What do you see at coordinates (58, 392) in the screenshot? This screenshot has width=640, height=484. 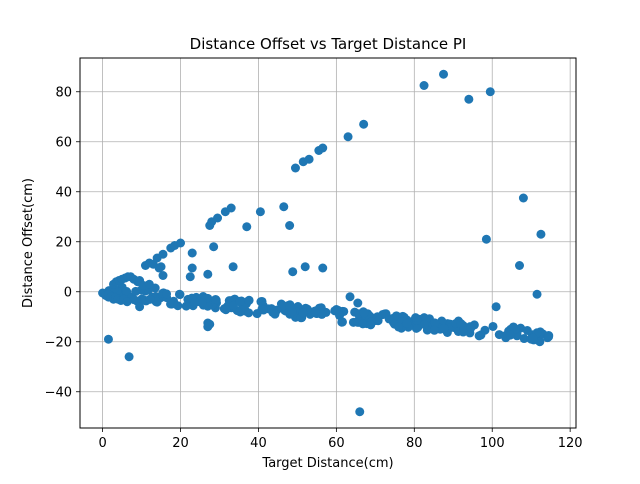 I see `y-tick-label: −40` at bounding box center [58, 392].